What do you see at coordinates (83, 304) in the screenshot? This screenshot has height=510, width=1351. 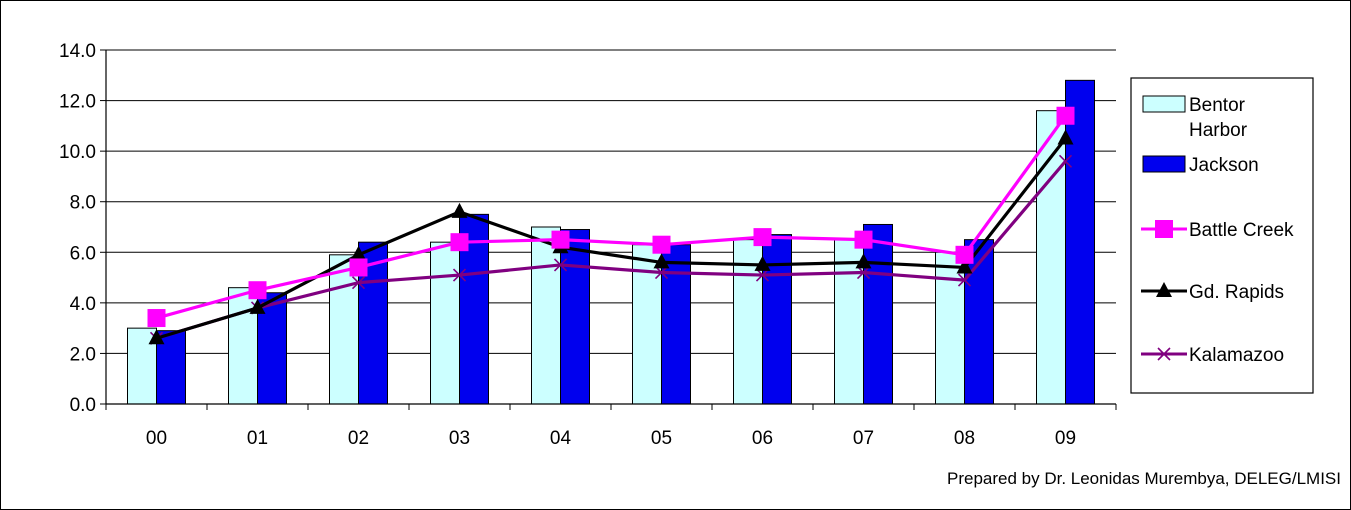 I see `y-tick-label: 4.0` at bounding box center [83, 304].